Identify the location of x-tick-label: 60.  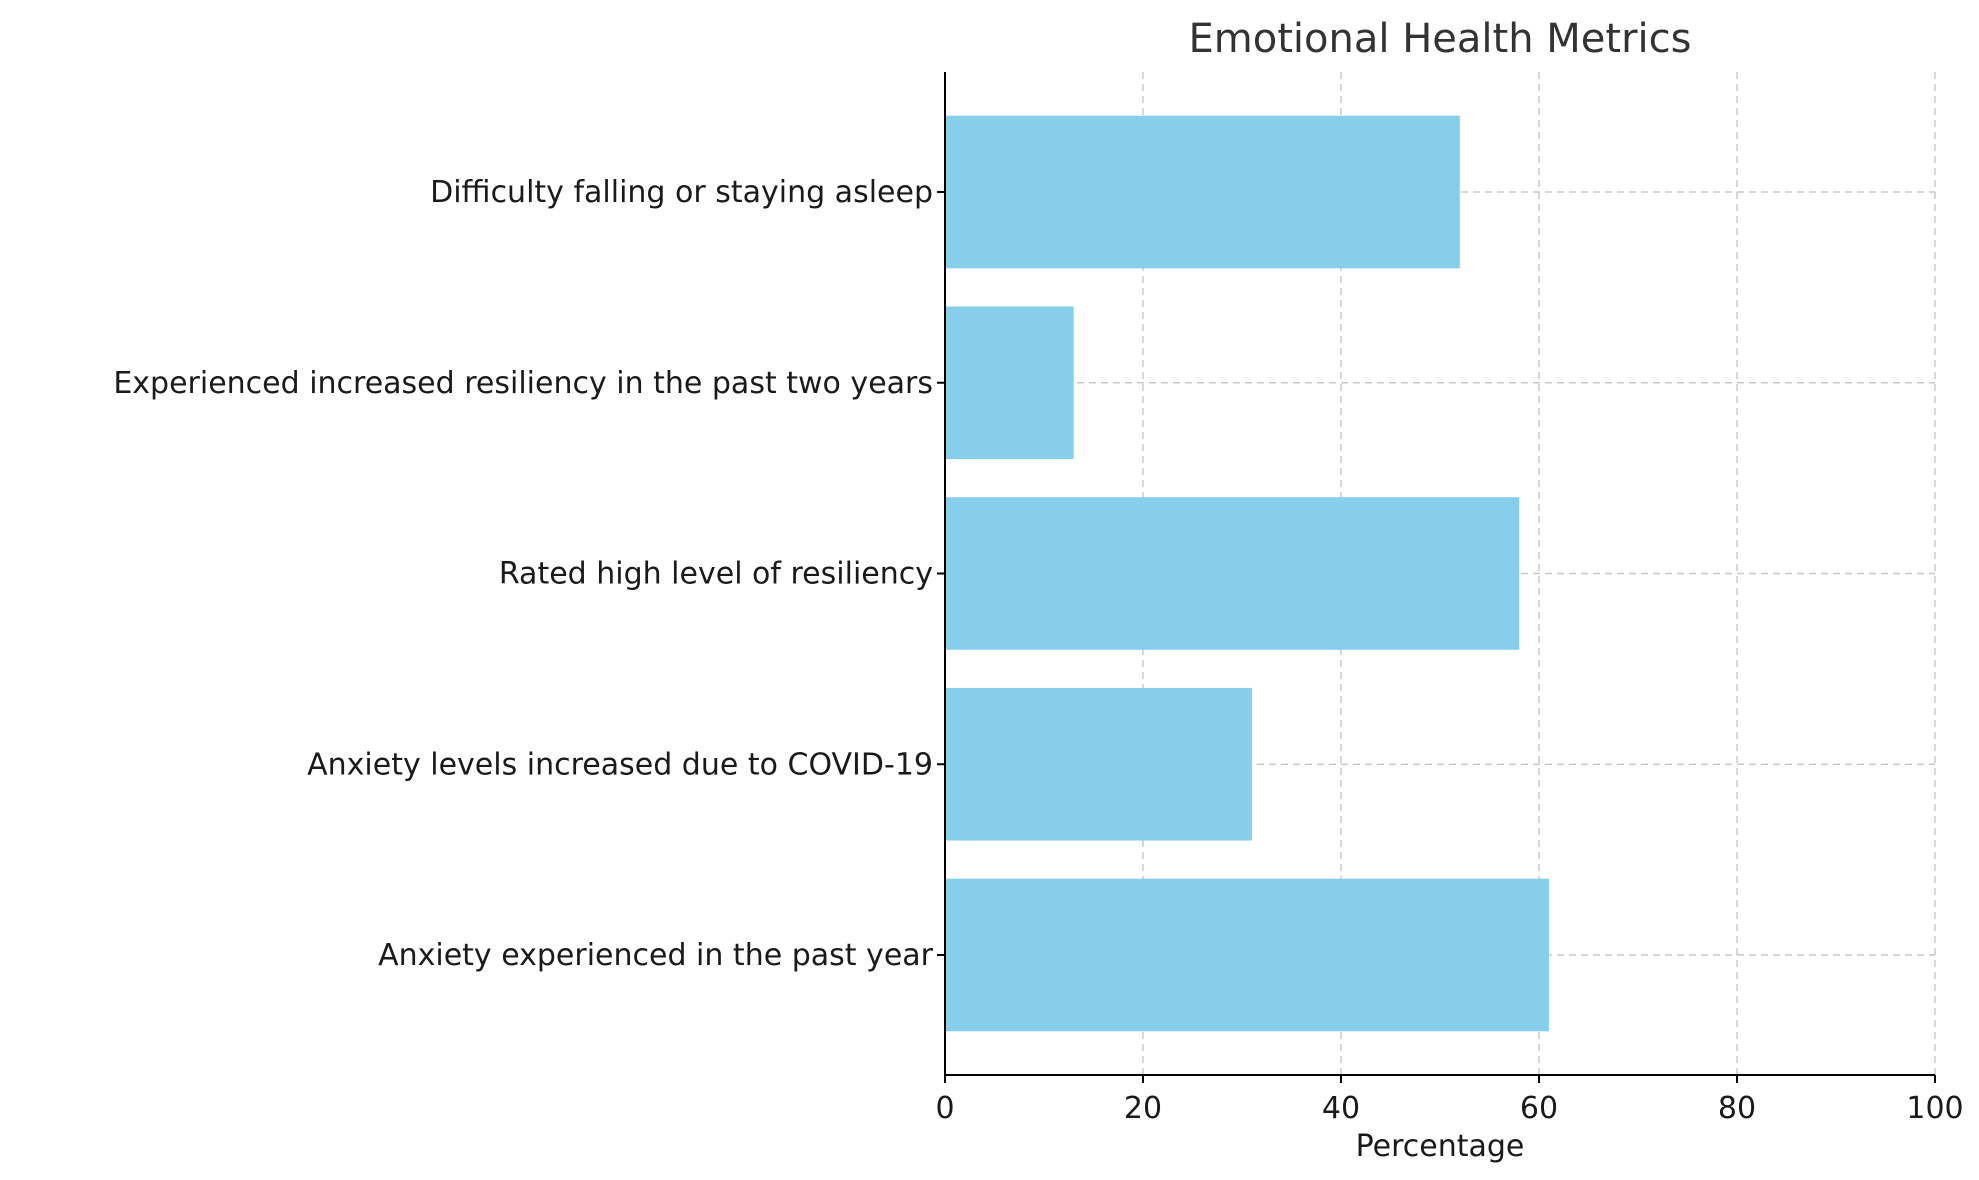
(1539, 1108).